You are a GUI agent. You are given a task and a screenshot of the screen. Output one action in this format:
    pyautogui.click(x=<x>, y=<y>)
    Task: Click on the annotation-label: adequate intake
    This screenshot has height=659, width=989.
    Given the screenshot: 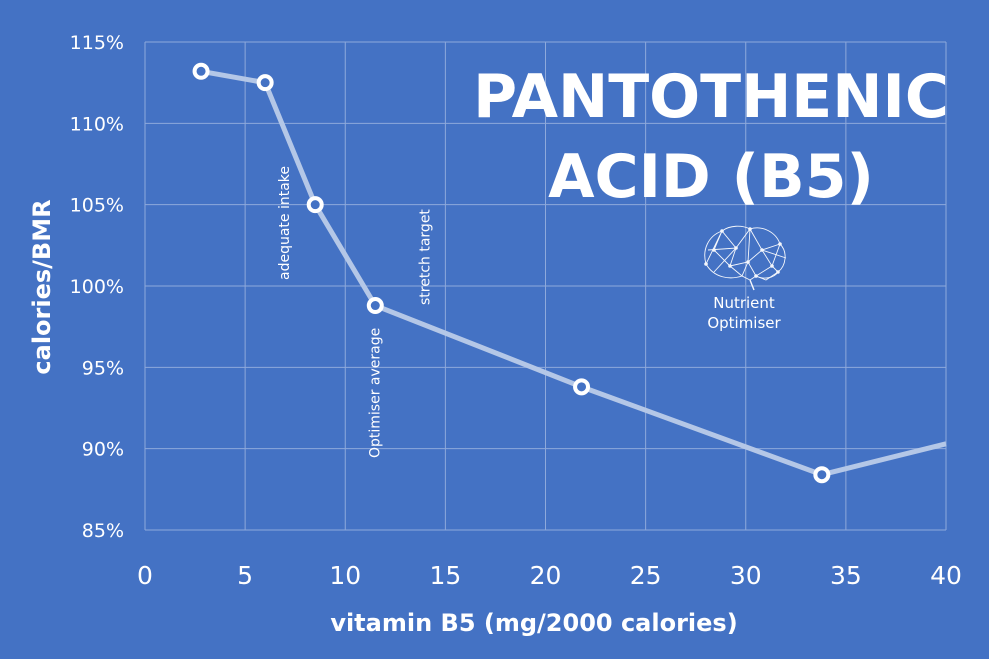 What is the action you would take?
    pyautogui.click(x=285, y=223)
    